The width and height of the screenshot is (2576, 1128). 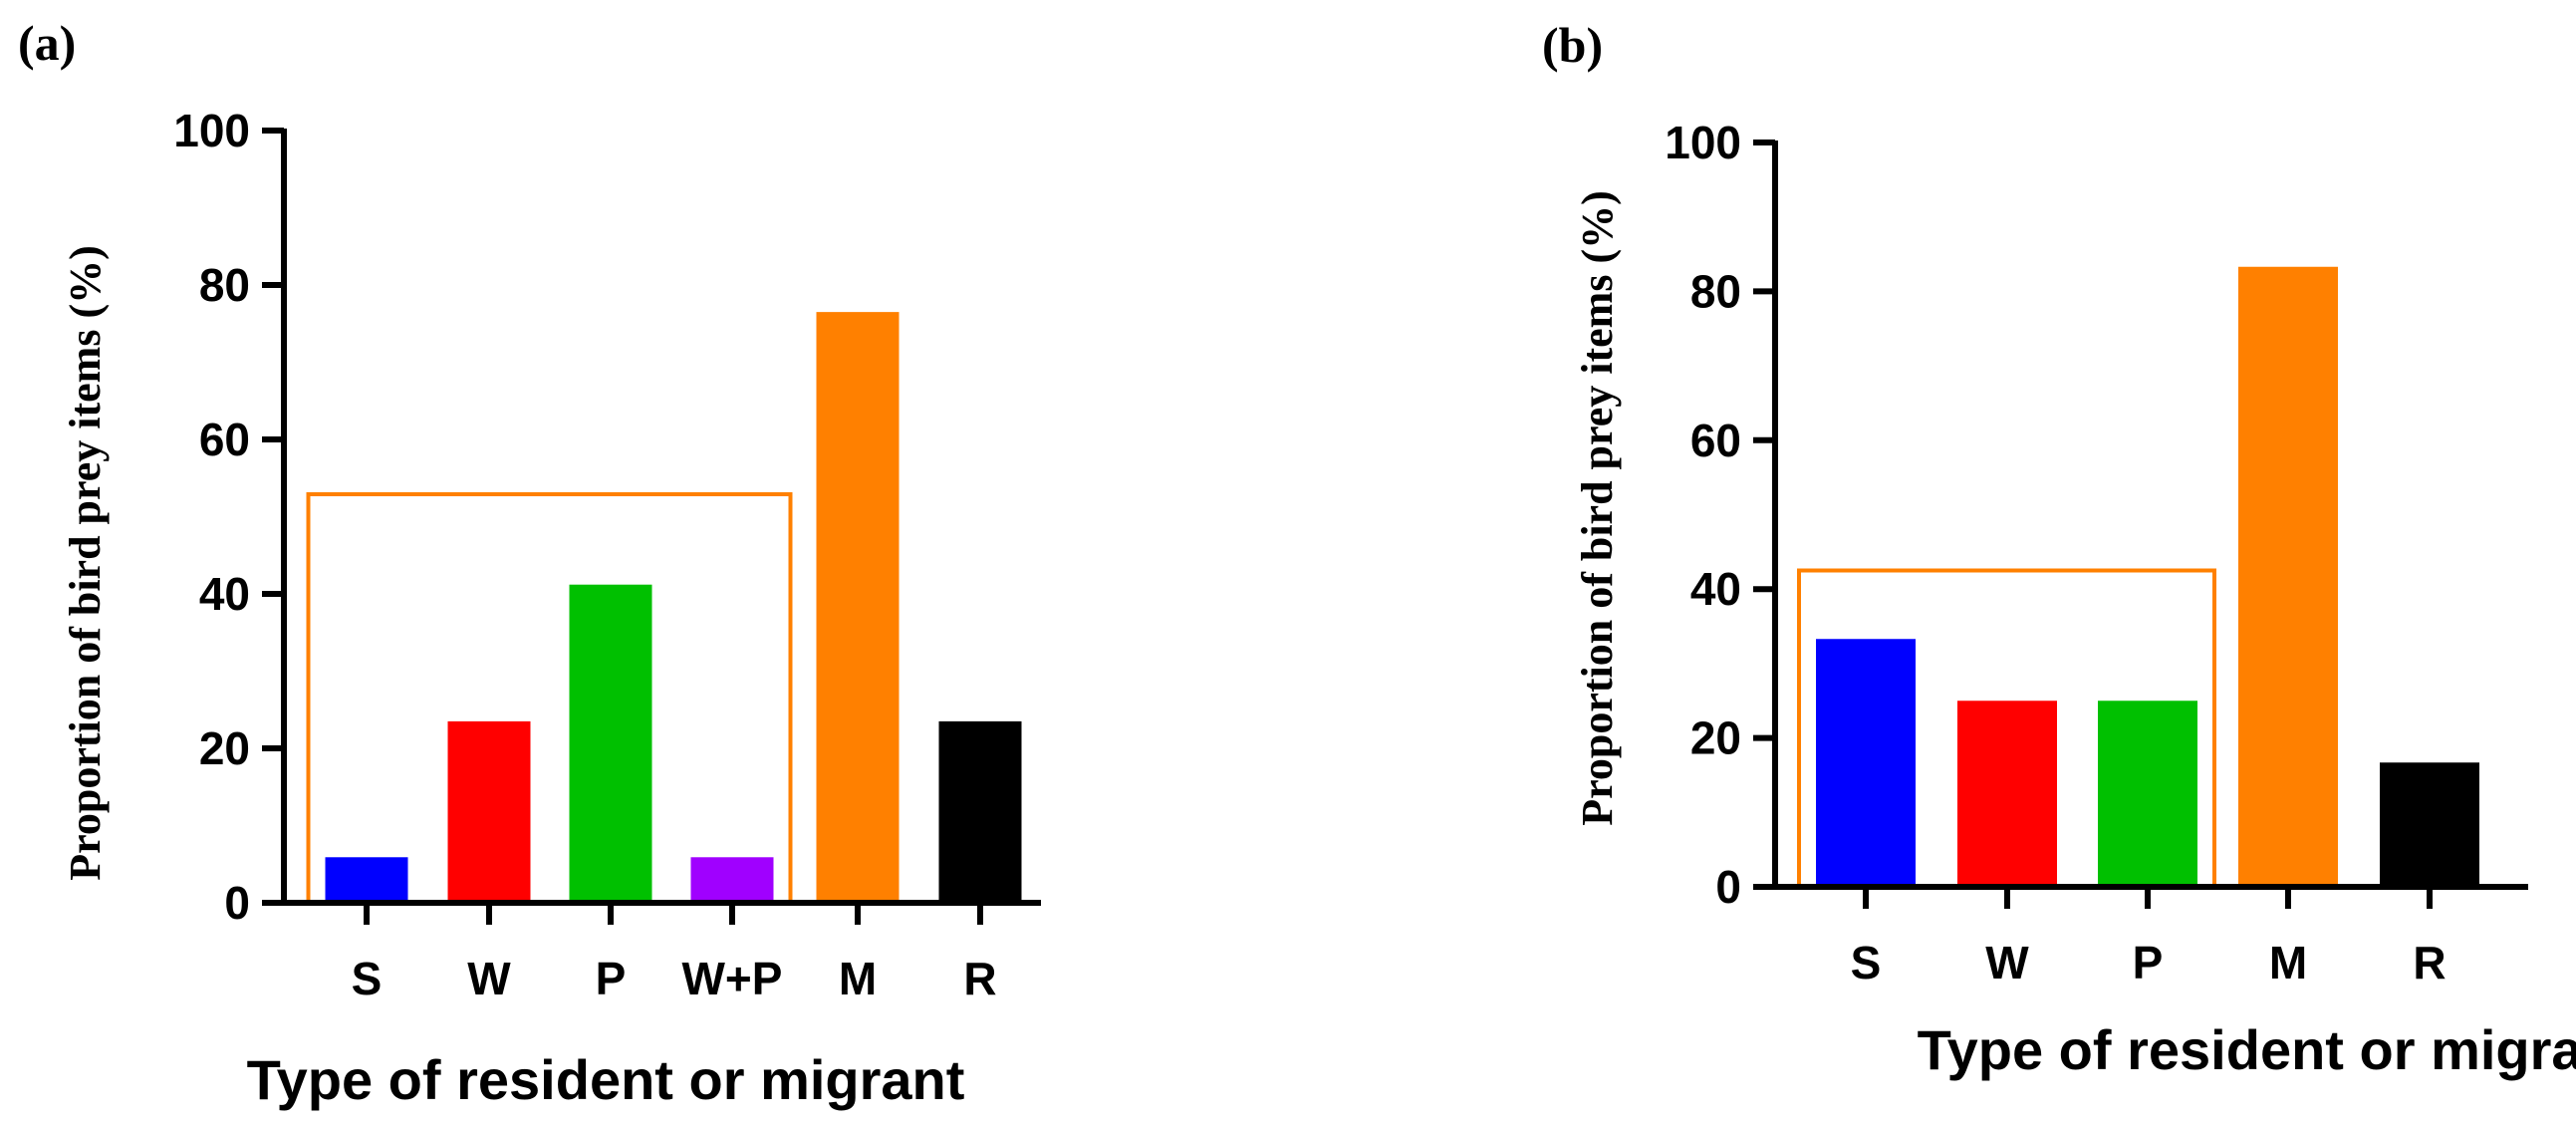 What do you see at coordinates (1572, 45) in the screenshot?
I see `panel-b-label: (b)` at bounding box center [1572, 45].